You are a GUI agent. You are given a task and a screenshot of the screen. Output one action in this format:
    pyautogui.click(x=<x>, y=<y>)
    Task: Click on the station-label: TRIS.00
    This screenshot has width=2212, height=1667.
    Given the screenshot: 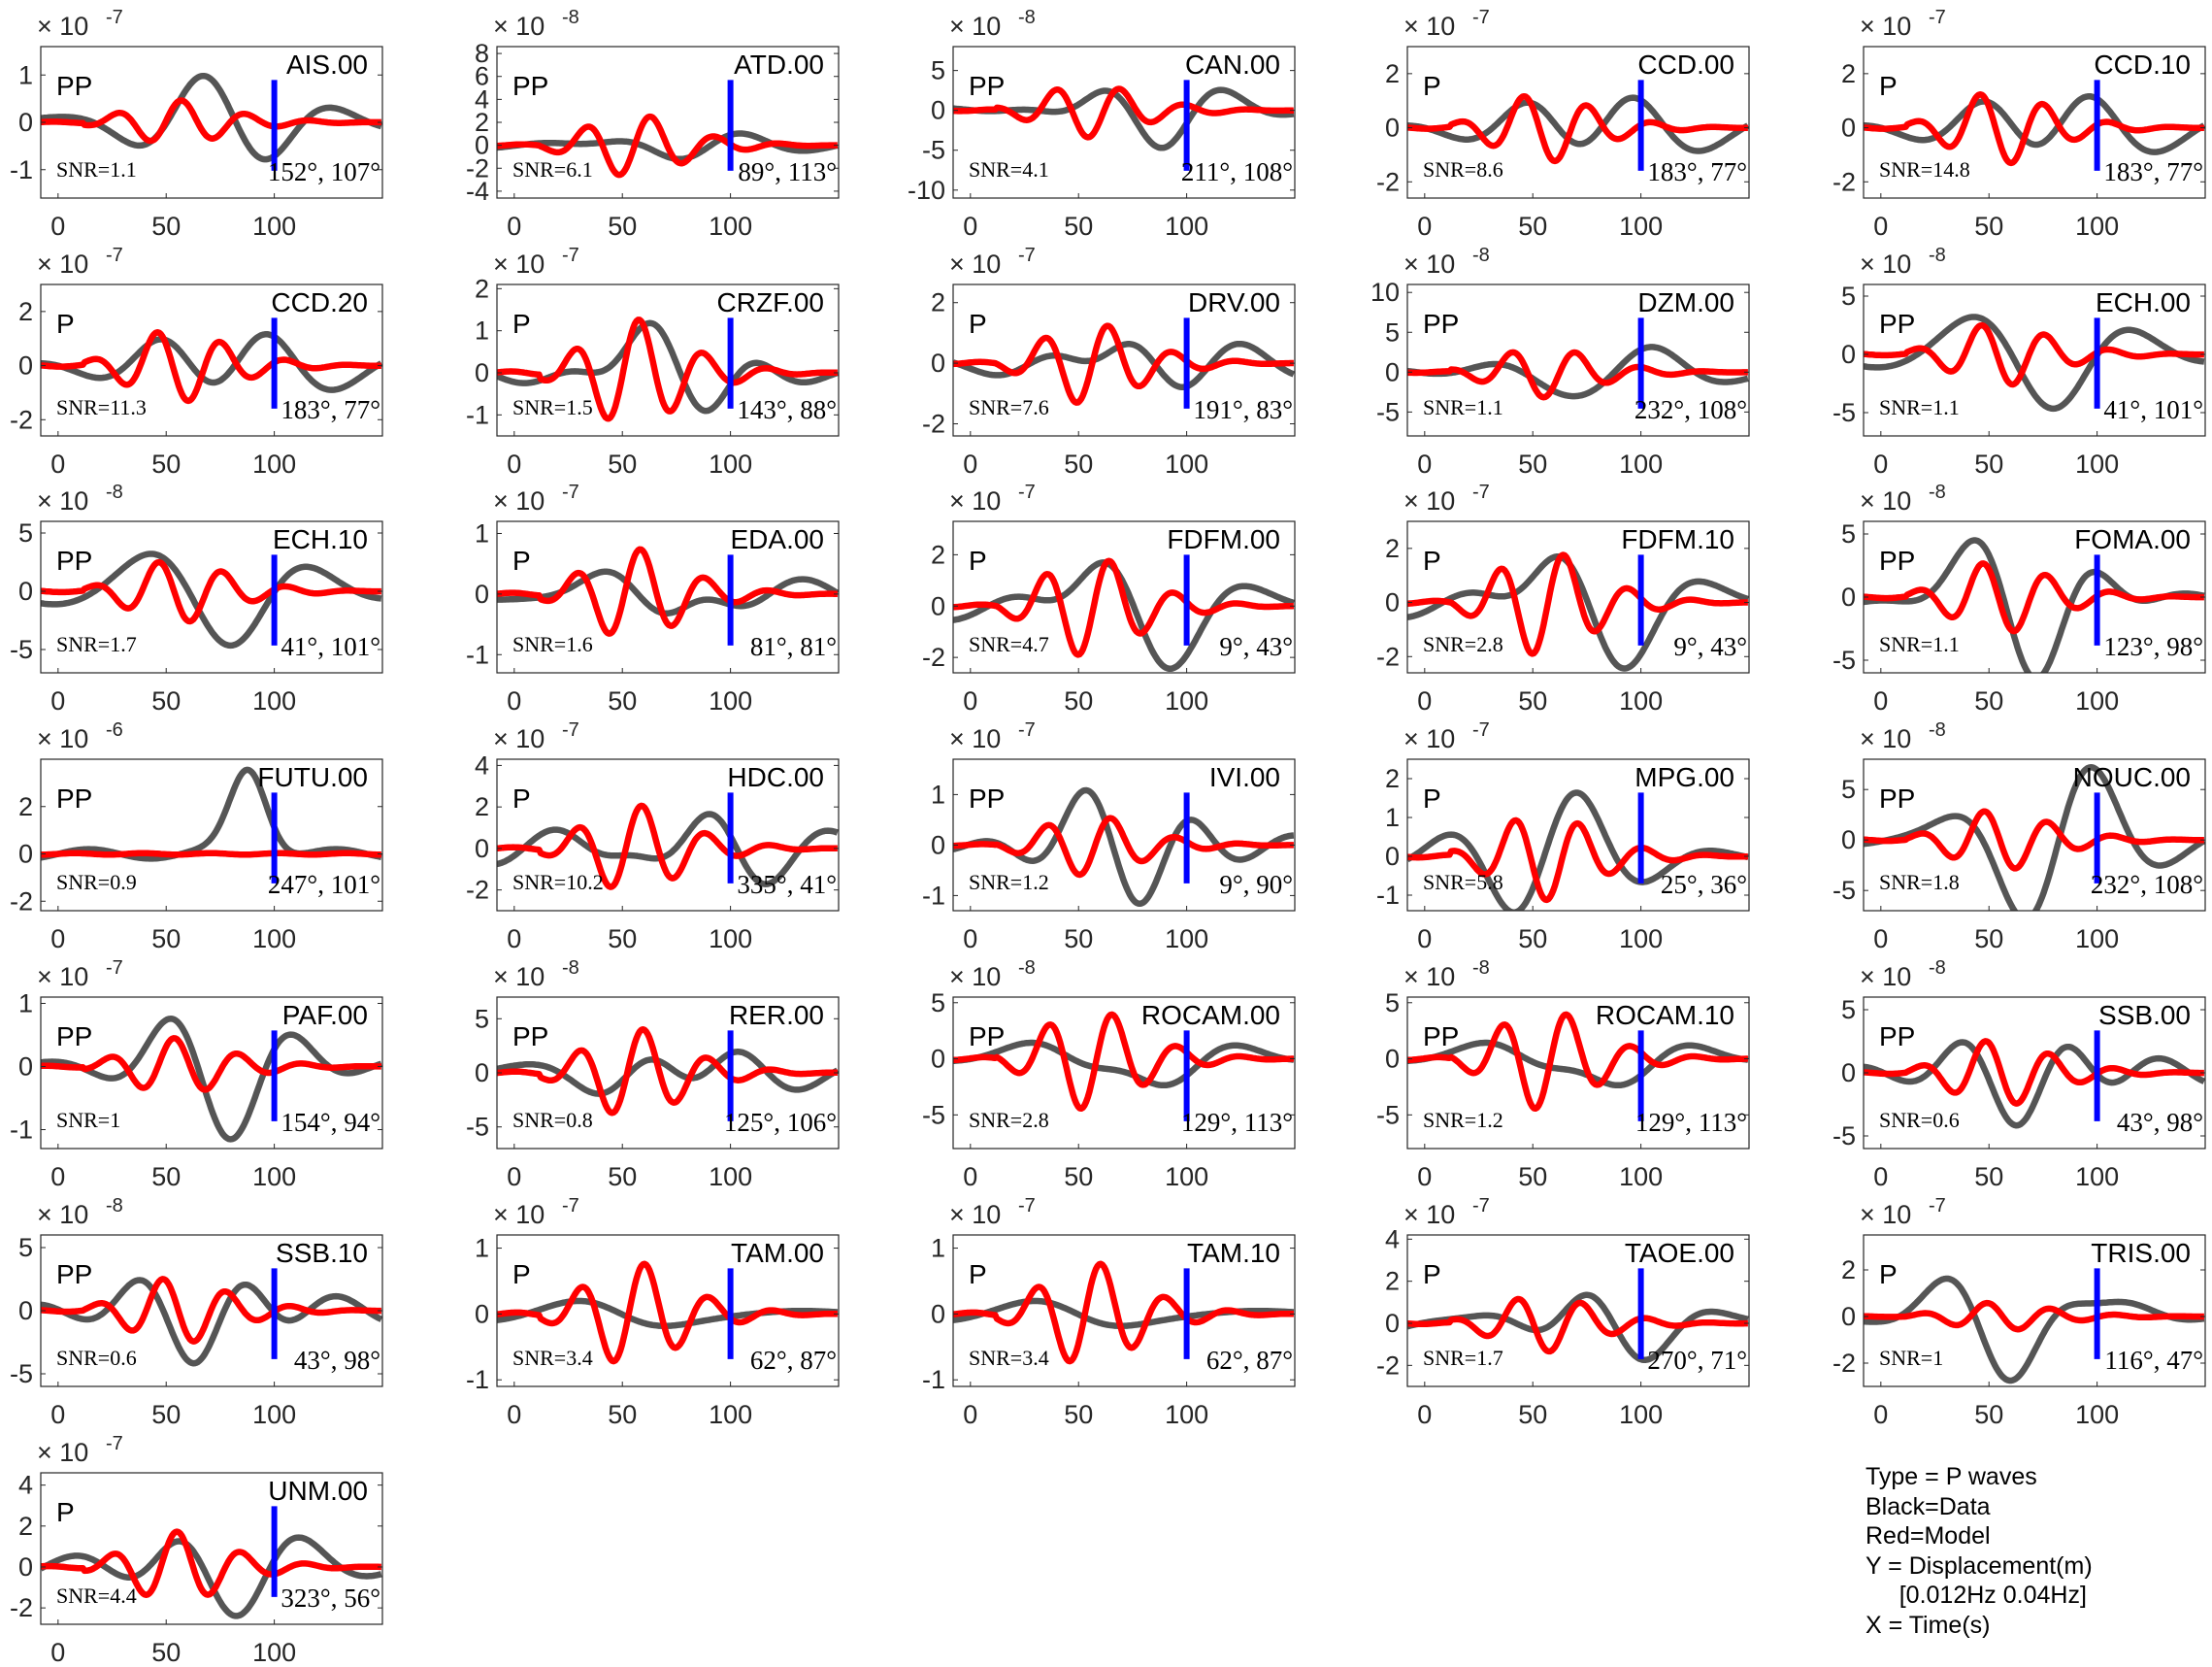 What is the action you would take?
    pyautogui.click(x=2141, y=1253)
    